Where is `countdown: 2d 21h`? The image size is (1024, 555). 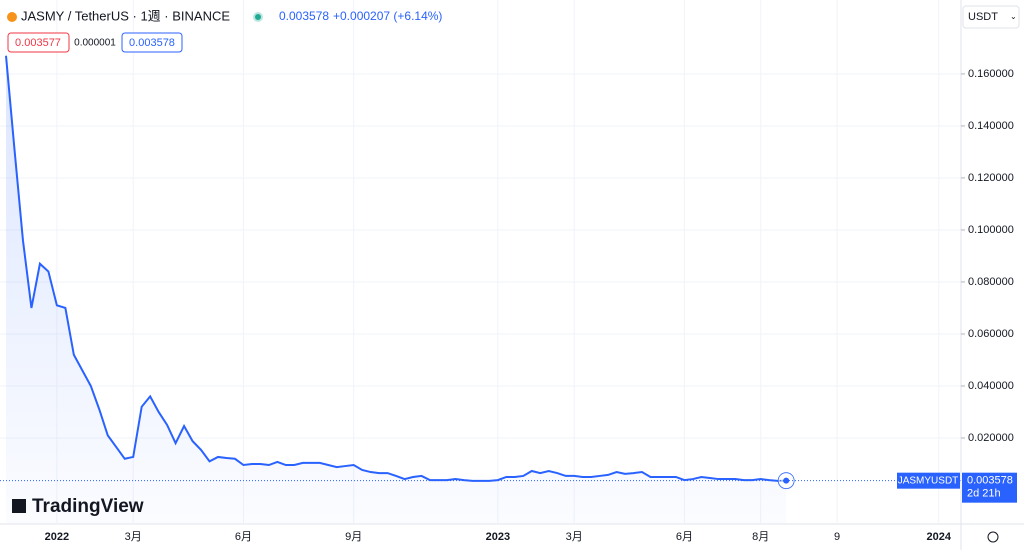
countdown: 2d 21h is located at coordinates (984, 494).